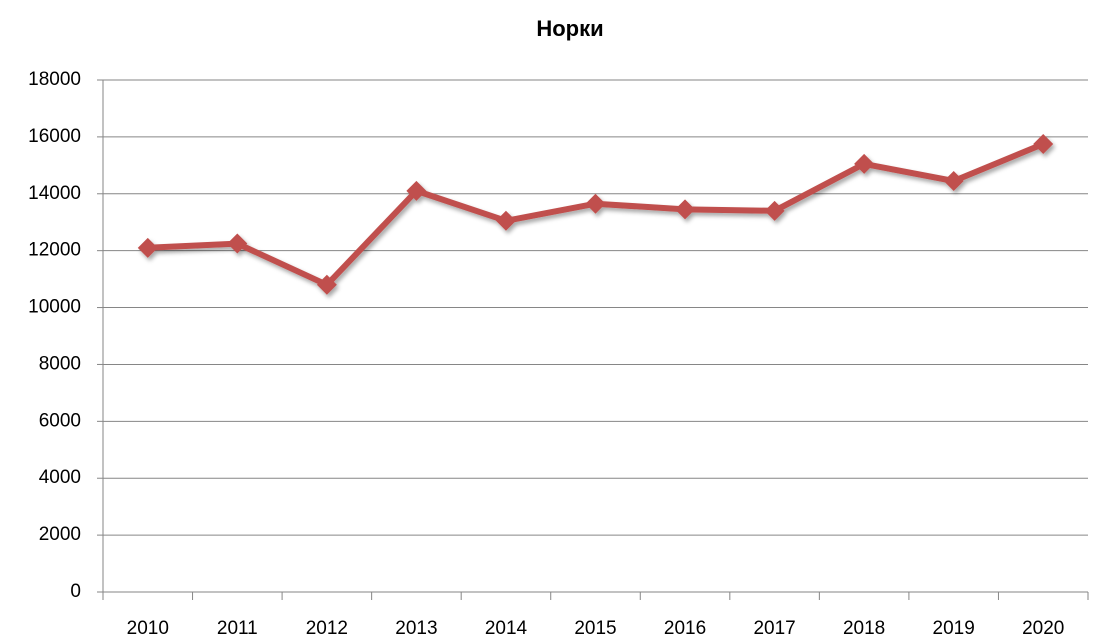 The height and width of the screenshot is (639, 1107). What do you see at coordinates (60, 477) in the screenshot?
I see `y-tick-label: 4000` at bounding box center [60, 477].